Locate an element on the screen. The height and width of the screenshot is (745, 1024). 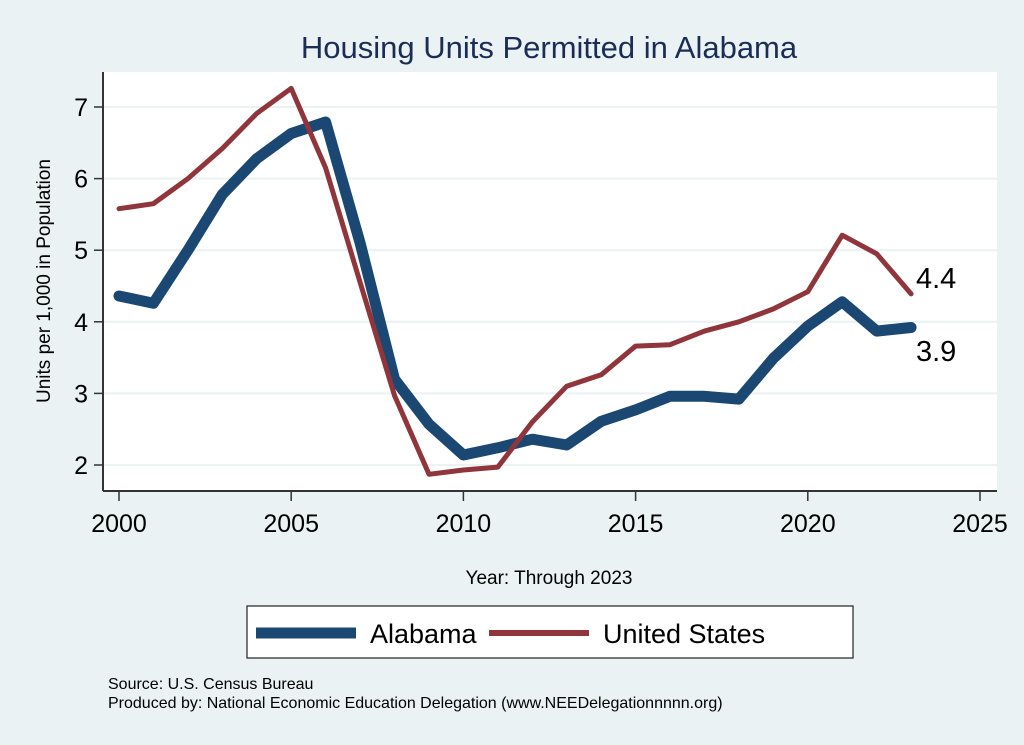
y-tick-label: 5 is located at coordinates (81, 251).